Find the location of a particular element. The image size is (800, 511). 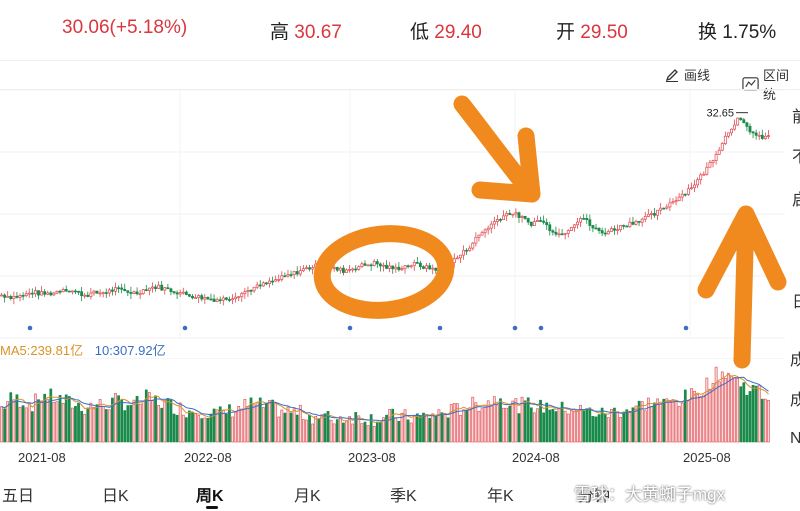

last-price: 30.06(+5.18%) is located at coordinates (125, 27).